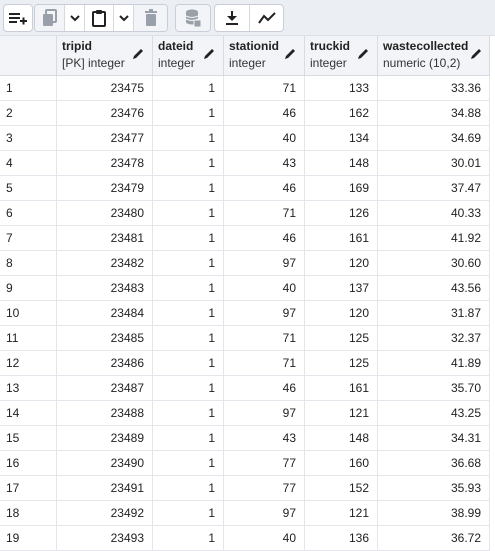 Image resolution: width=495 pixels, height=551 pixels. I want to click on tripid-cell: 23487, so click(104, 388).